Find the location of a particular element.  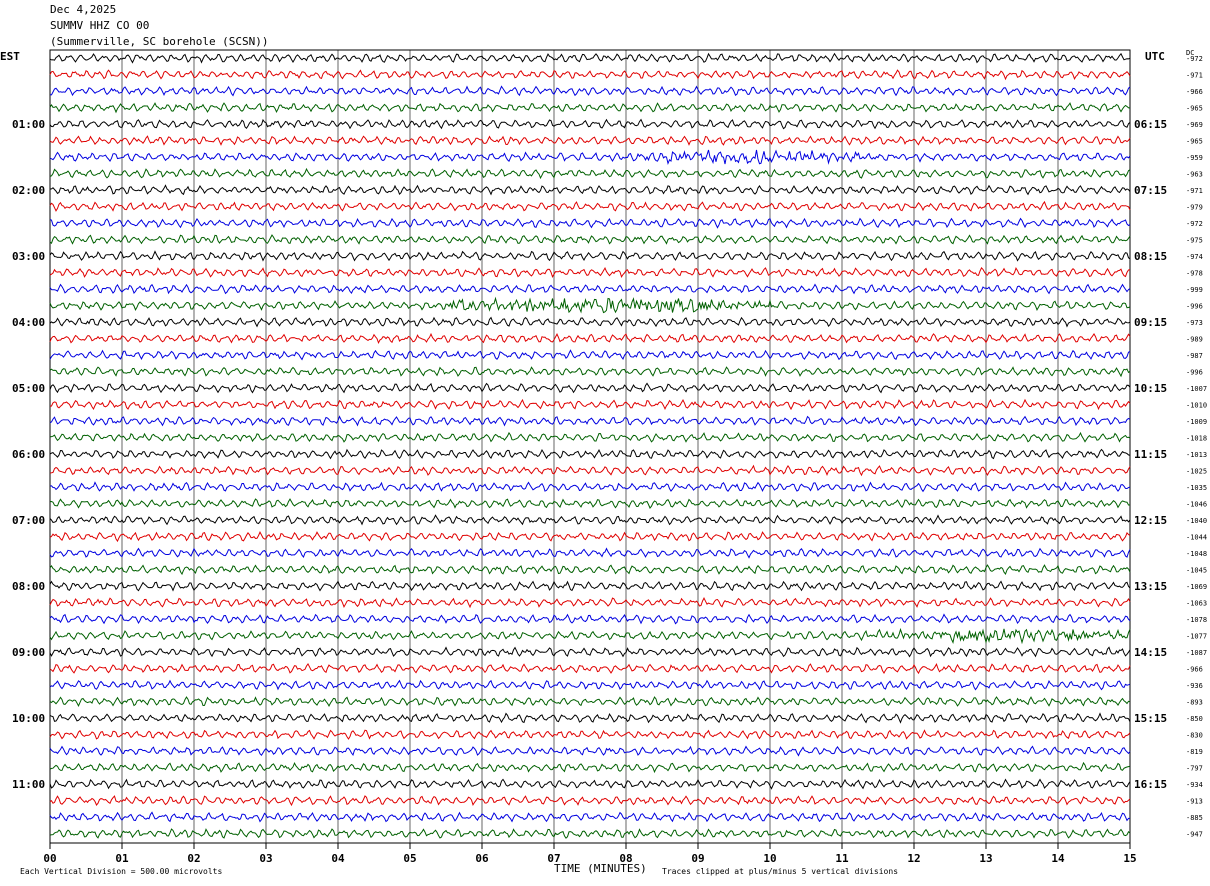

dc-value: -1048 is located at coordinates (1196, 554).